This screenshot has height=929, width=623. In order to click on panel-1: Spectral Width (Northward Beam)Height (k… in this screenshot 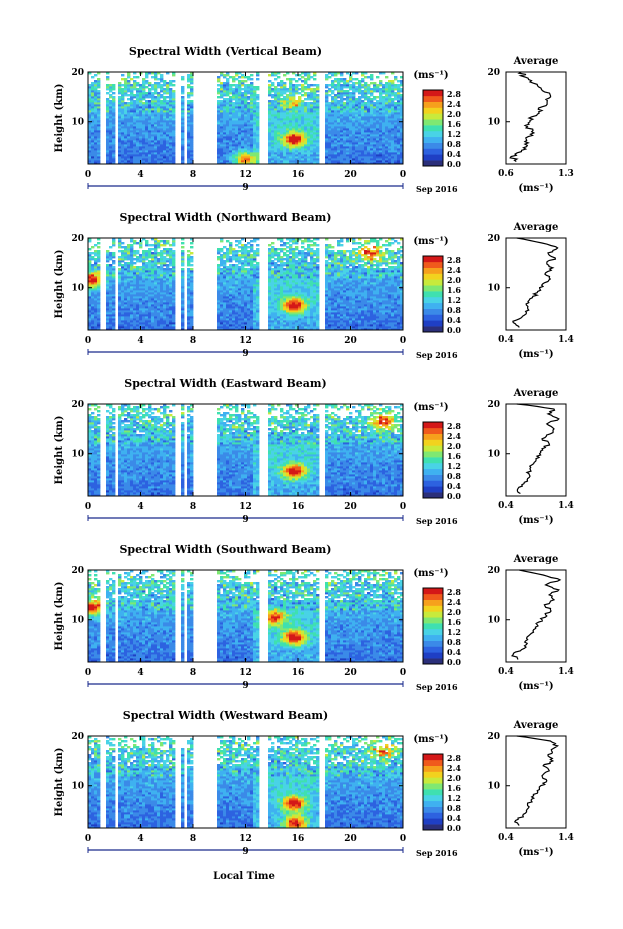, I will do `click(314, 285)`.